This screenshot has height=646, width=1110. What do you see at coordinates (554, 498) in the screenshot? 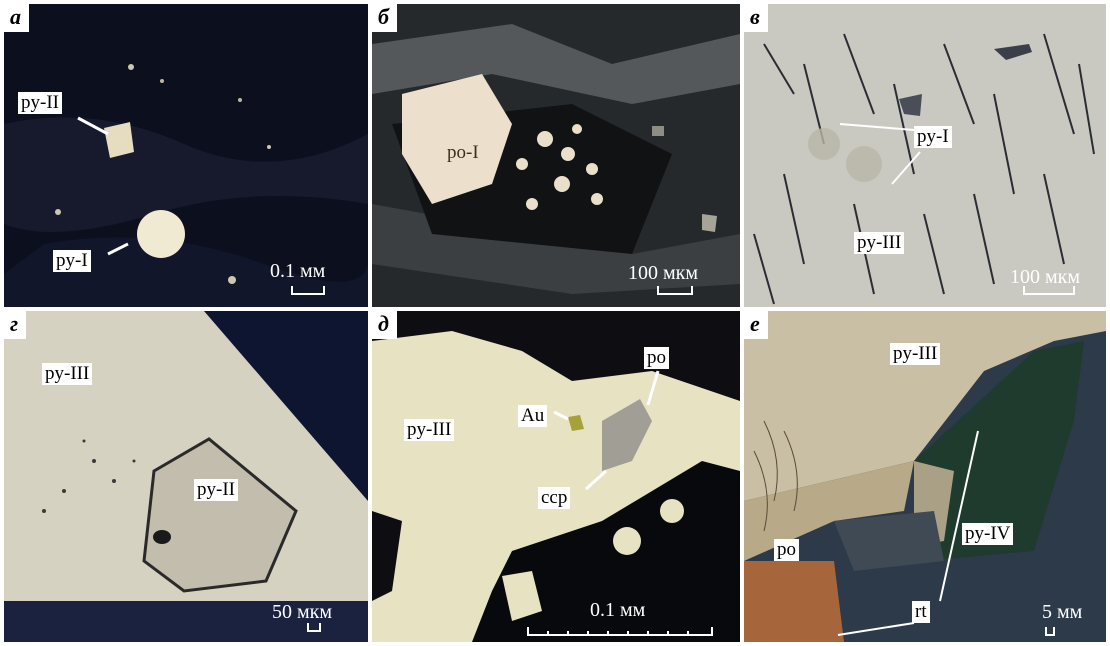
I see `mineral-label: ccp` at bounding box center [554, 498].